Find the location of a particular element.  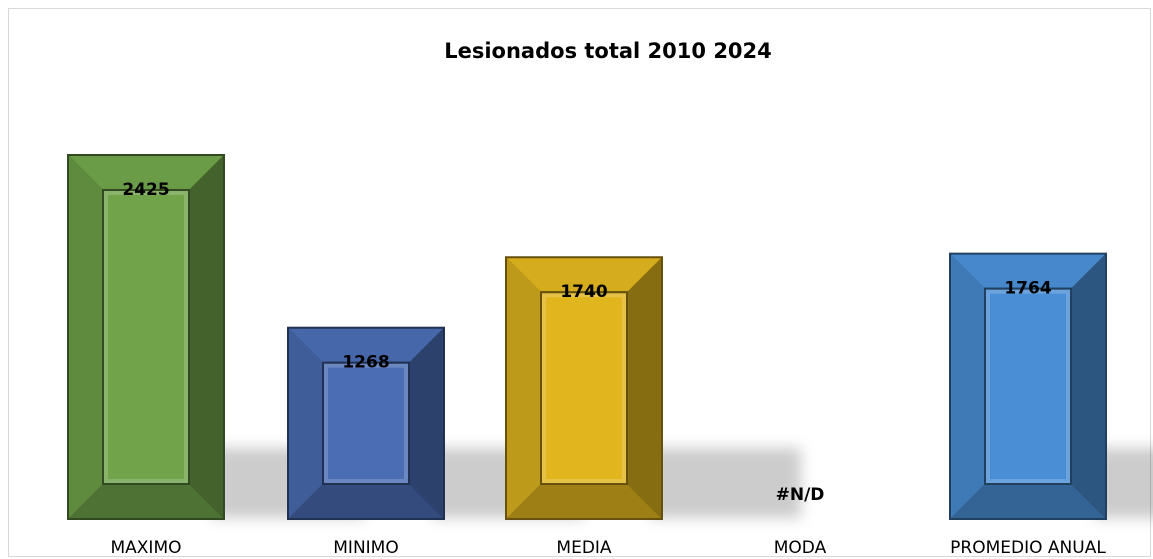

x-tick-label: MAXIMO is located at coordinates (145, 548).